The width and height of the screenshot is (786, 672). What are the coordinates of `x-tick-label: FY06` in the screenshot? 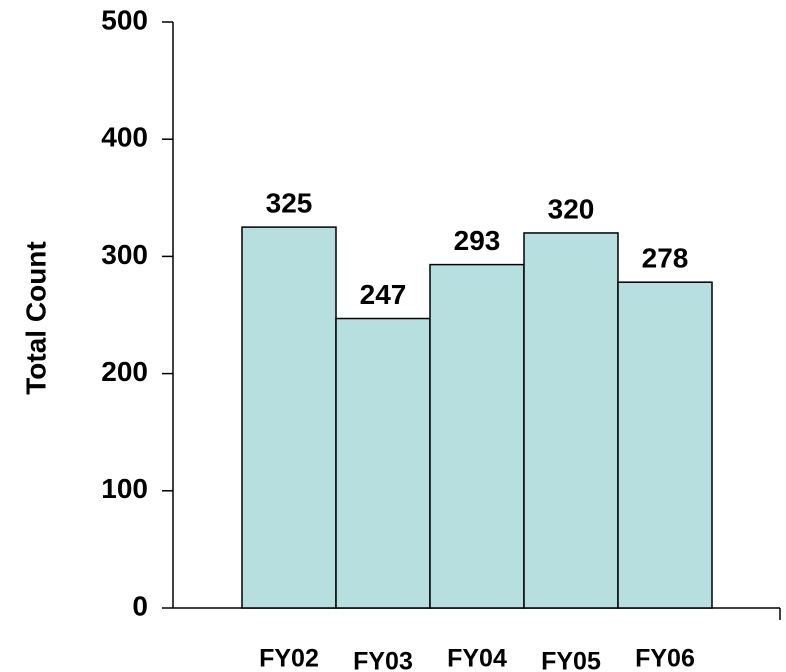 It's located at (665, 658).